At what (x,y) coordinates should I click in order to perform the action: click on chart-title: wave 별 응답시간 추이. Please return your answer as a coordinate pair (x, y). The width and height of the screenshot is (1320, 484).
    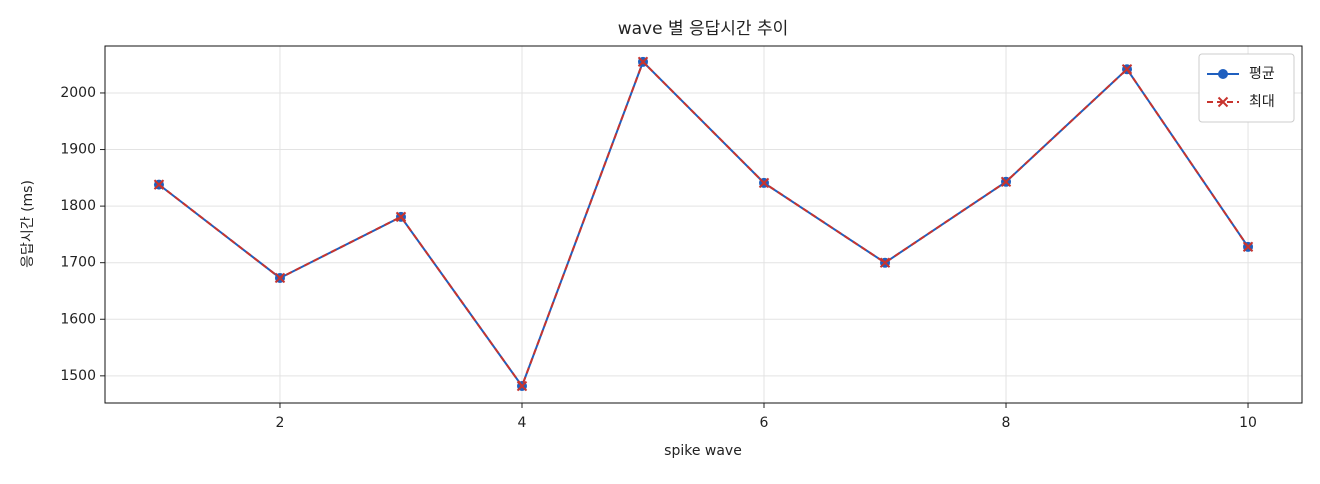
    Looking at the image, I should click on (703, 29).